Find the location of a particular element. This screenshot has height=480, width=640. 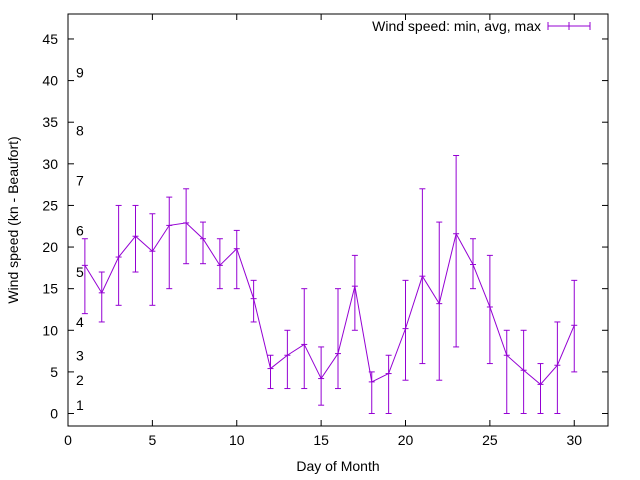

x-tick-label: 5 is located at coordinates (152, 440).